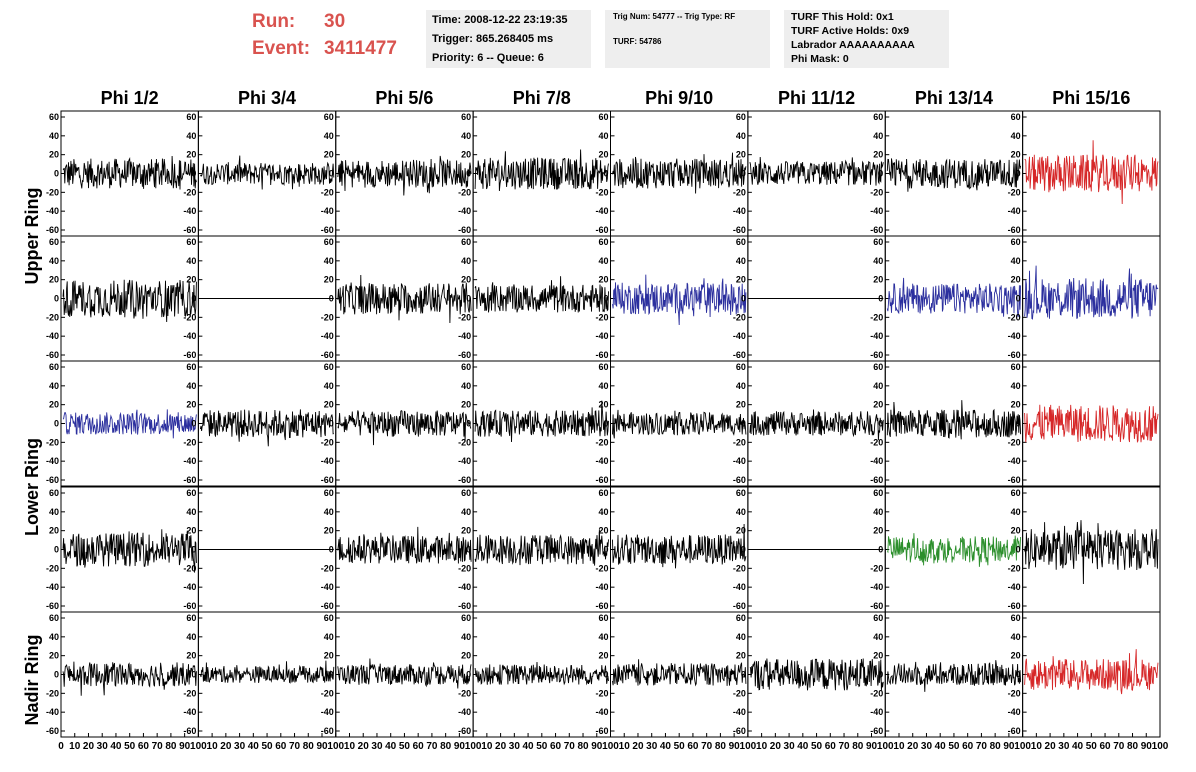  What do you see at coordinates (32, 487) in the screenshot?
I see `ring-label-1: Lower Ring` at bounding box center [32, 487].